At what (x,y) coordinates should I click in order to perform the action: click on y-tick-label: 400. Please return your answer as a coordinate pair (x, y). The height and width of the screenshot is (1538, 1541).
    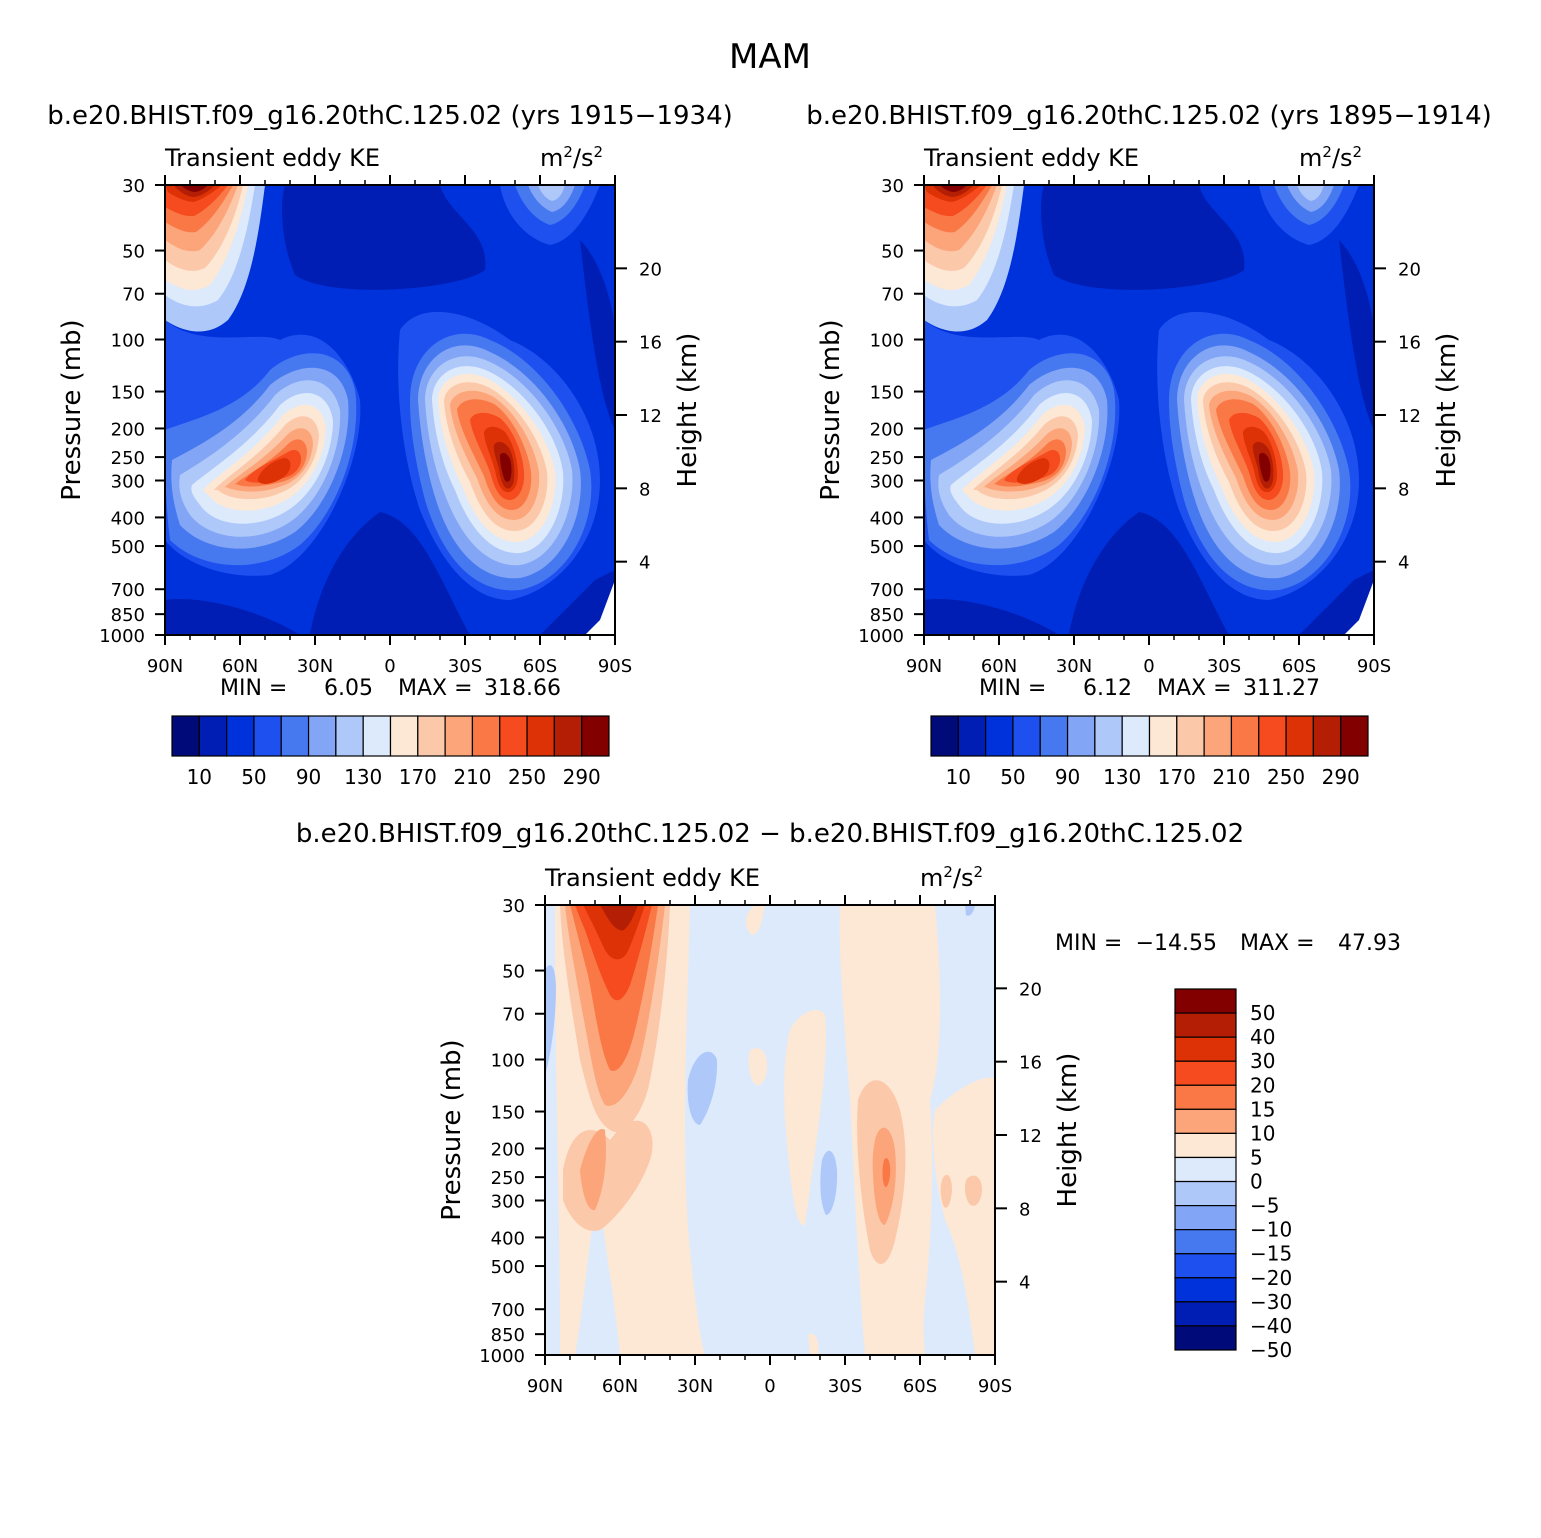
    Looking at the image, I should click on (508, 1238).